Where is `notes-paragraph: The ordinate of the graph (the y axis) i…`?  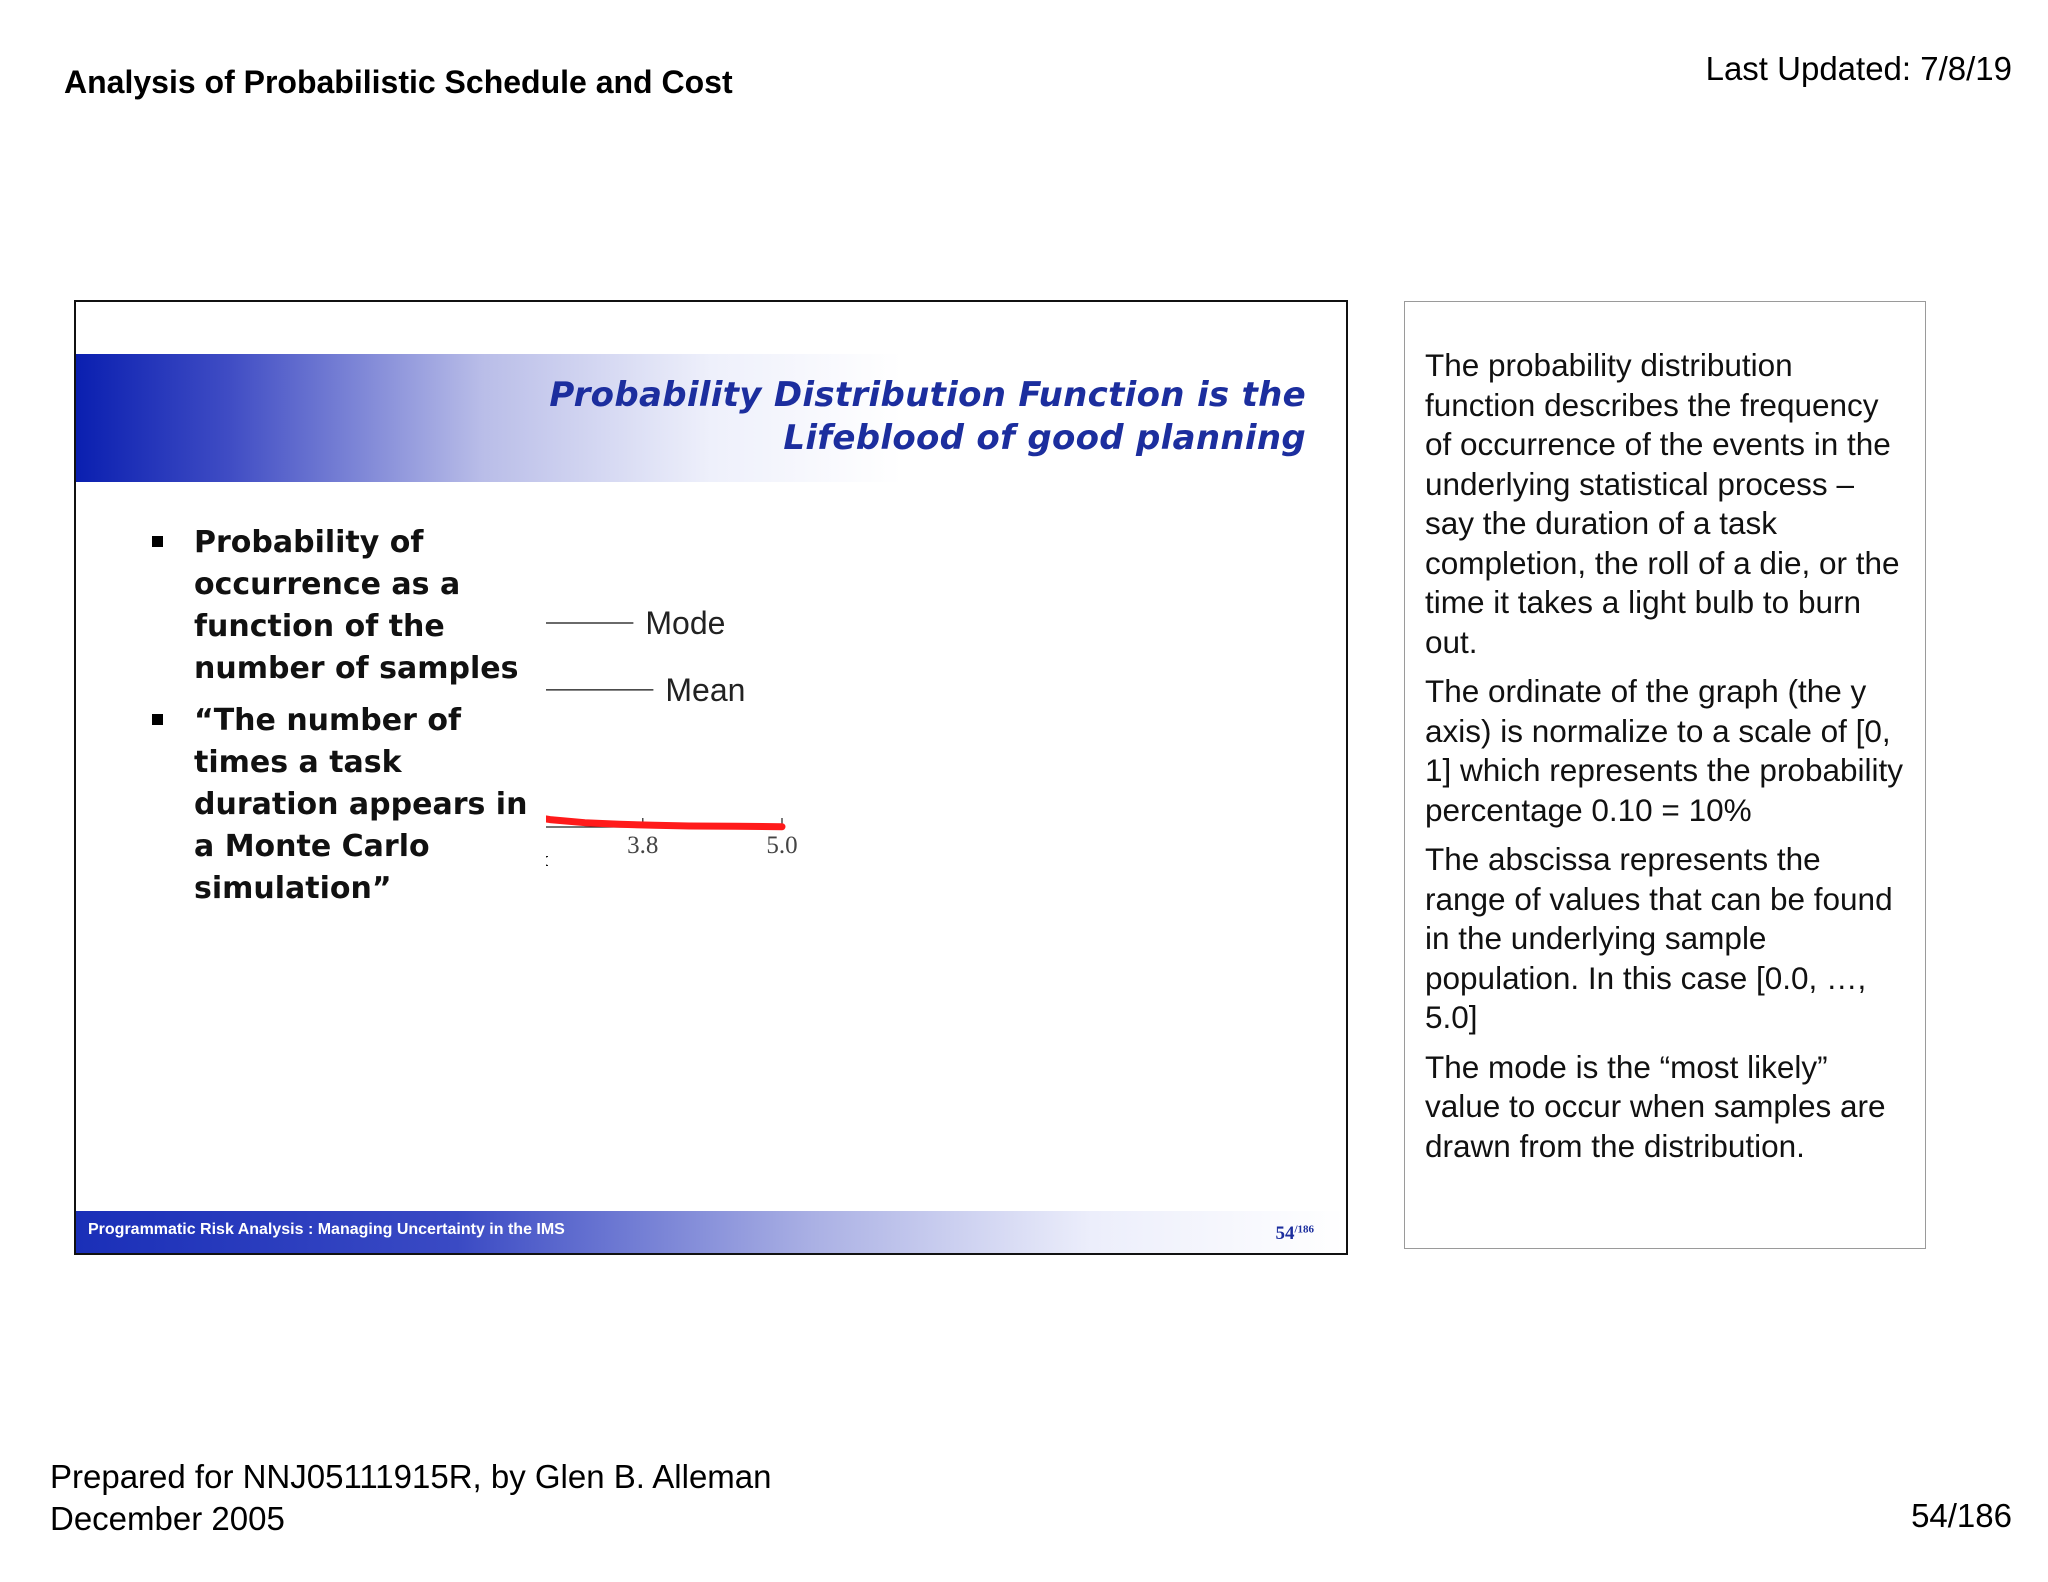 notes-paragraph: The ordinate of the graph (the y axis) i… is located at coordinates (1664, 750).